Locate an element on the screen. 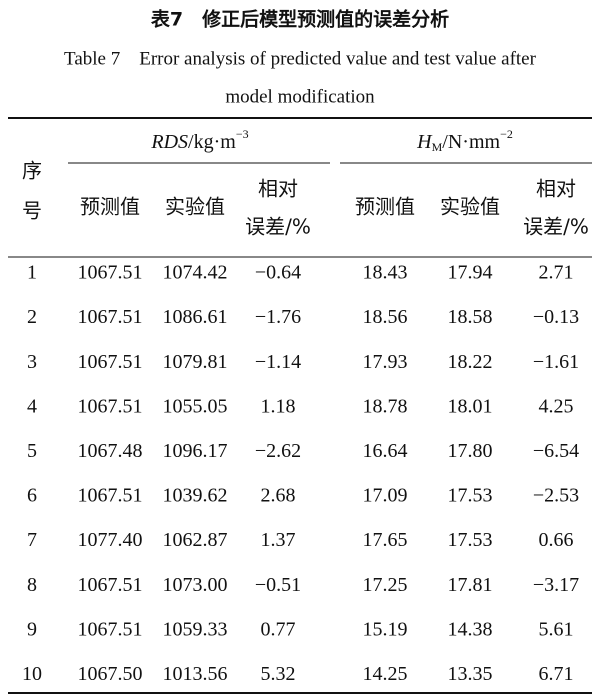 The height and width of the screenshot is (700, 600). caption-cn: 表7 修正后模型预测值的误差分析 is located at coordinates (300, 19).